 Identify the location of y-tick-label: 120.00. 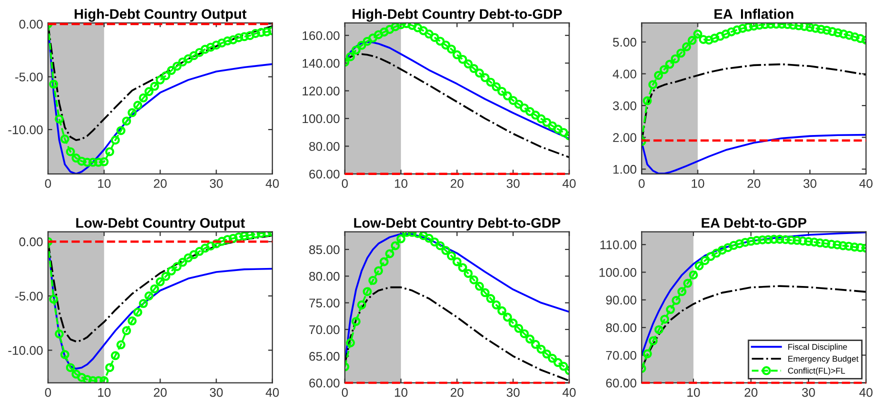
(321, 91).